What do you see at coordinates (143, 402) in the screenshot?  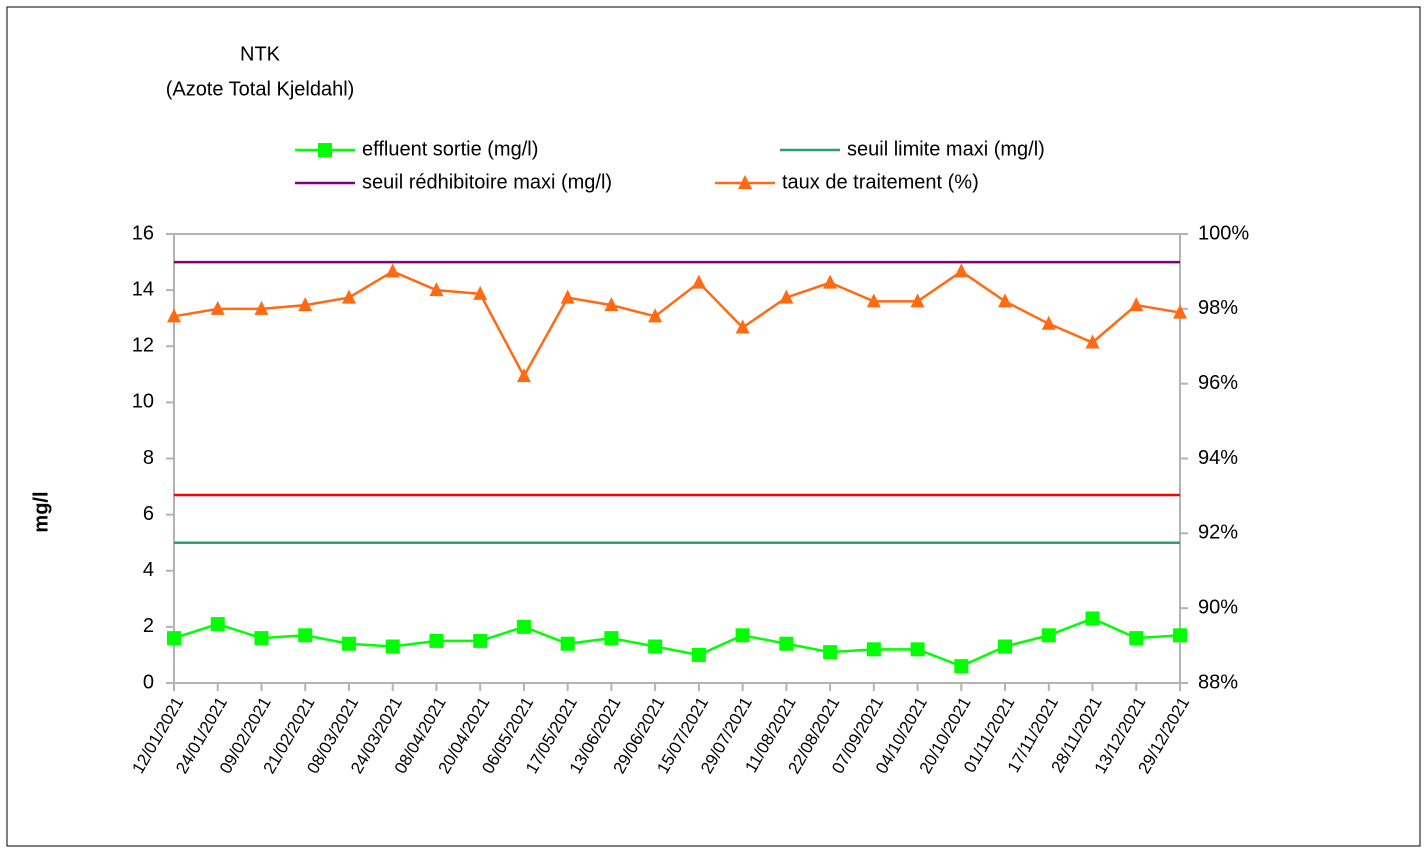 I see `y-tick-label: 10` at bounding box center [143, 402].